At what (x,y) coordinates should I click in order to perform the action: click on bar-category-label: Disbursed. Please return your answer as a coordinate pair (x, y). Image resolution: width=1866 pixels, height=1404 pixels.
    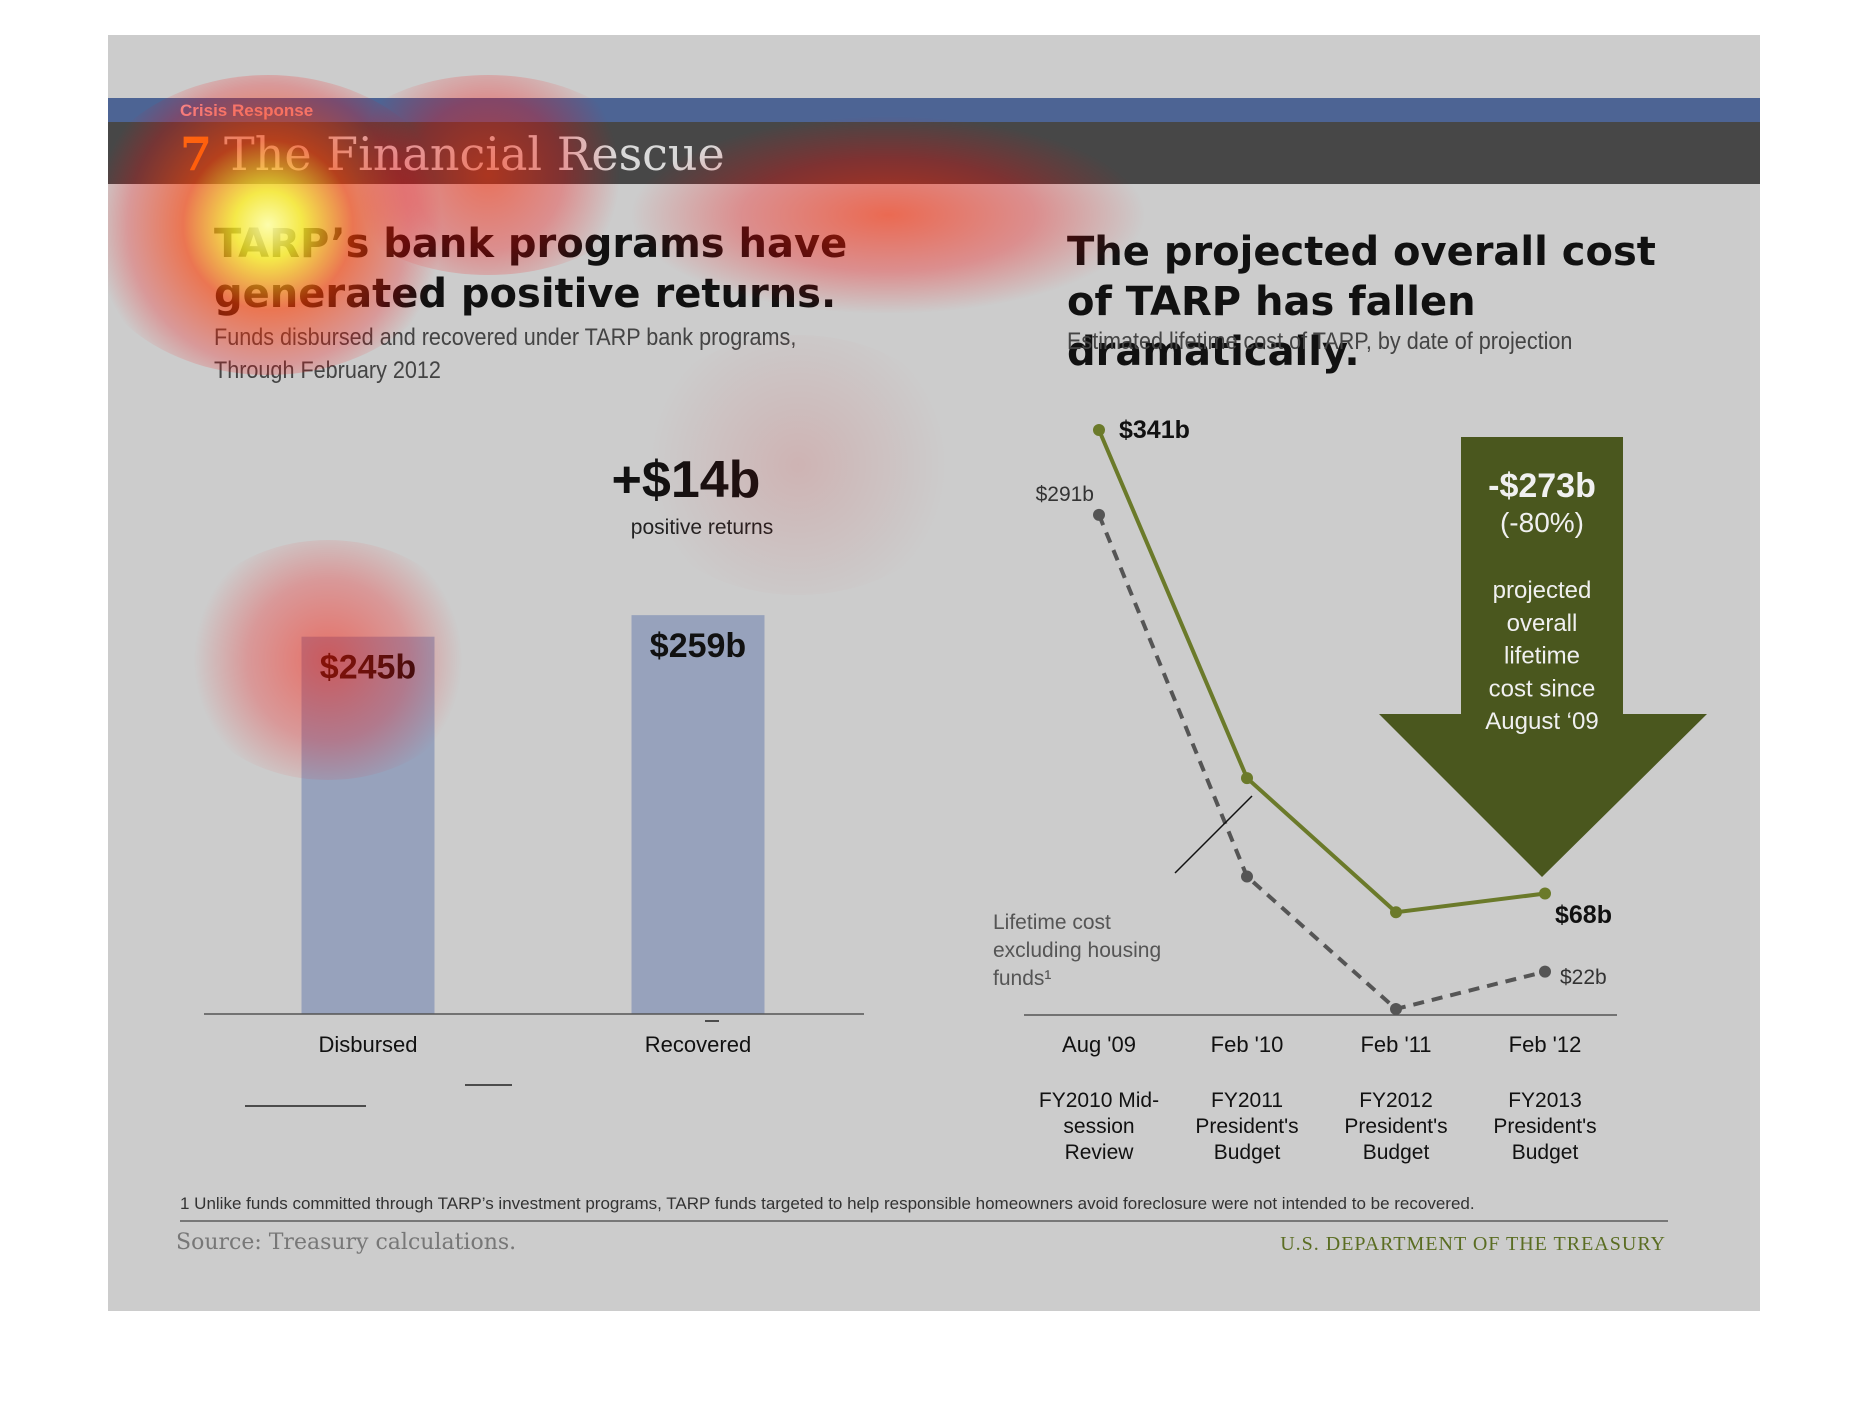
    Looking at the image, I should click on (367, 1044).